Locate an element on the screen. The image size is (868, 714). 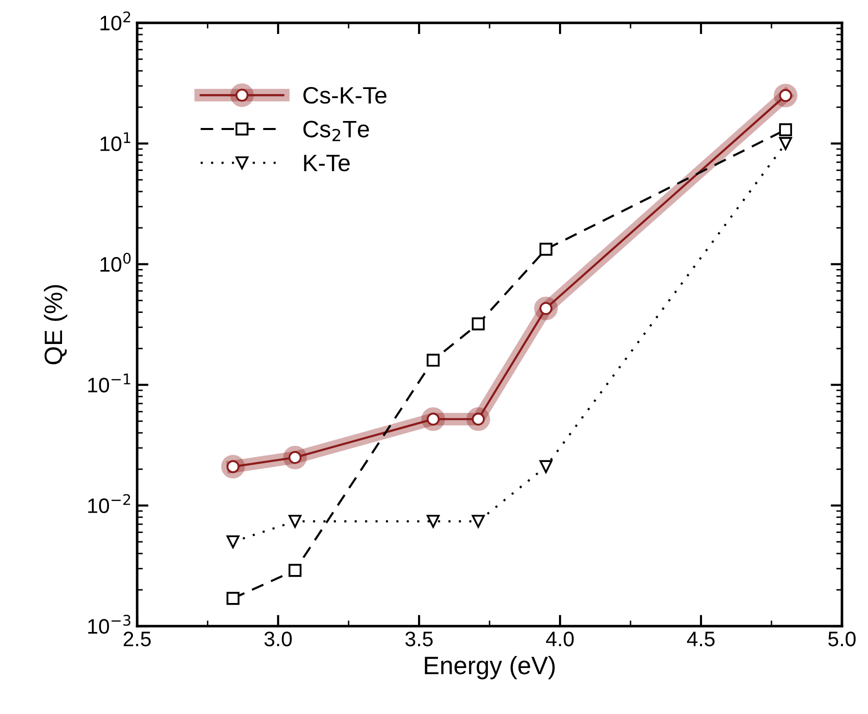
y-tick-label: 10$^{0}$ is located at coordinates (115, 262).